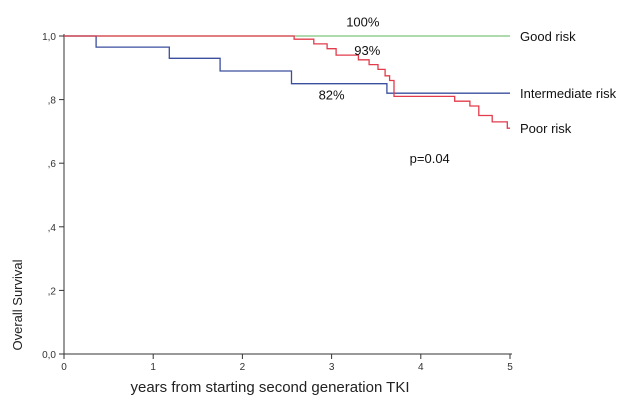 The height and width of the screenshot is (406, 636). I want to click on x-tick-label: 5, so click(510, 367).